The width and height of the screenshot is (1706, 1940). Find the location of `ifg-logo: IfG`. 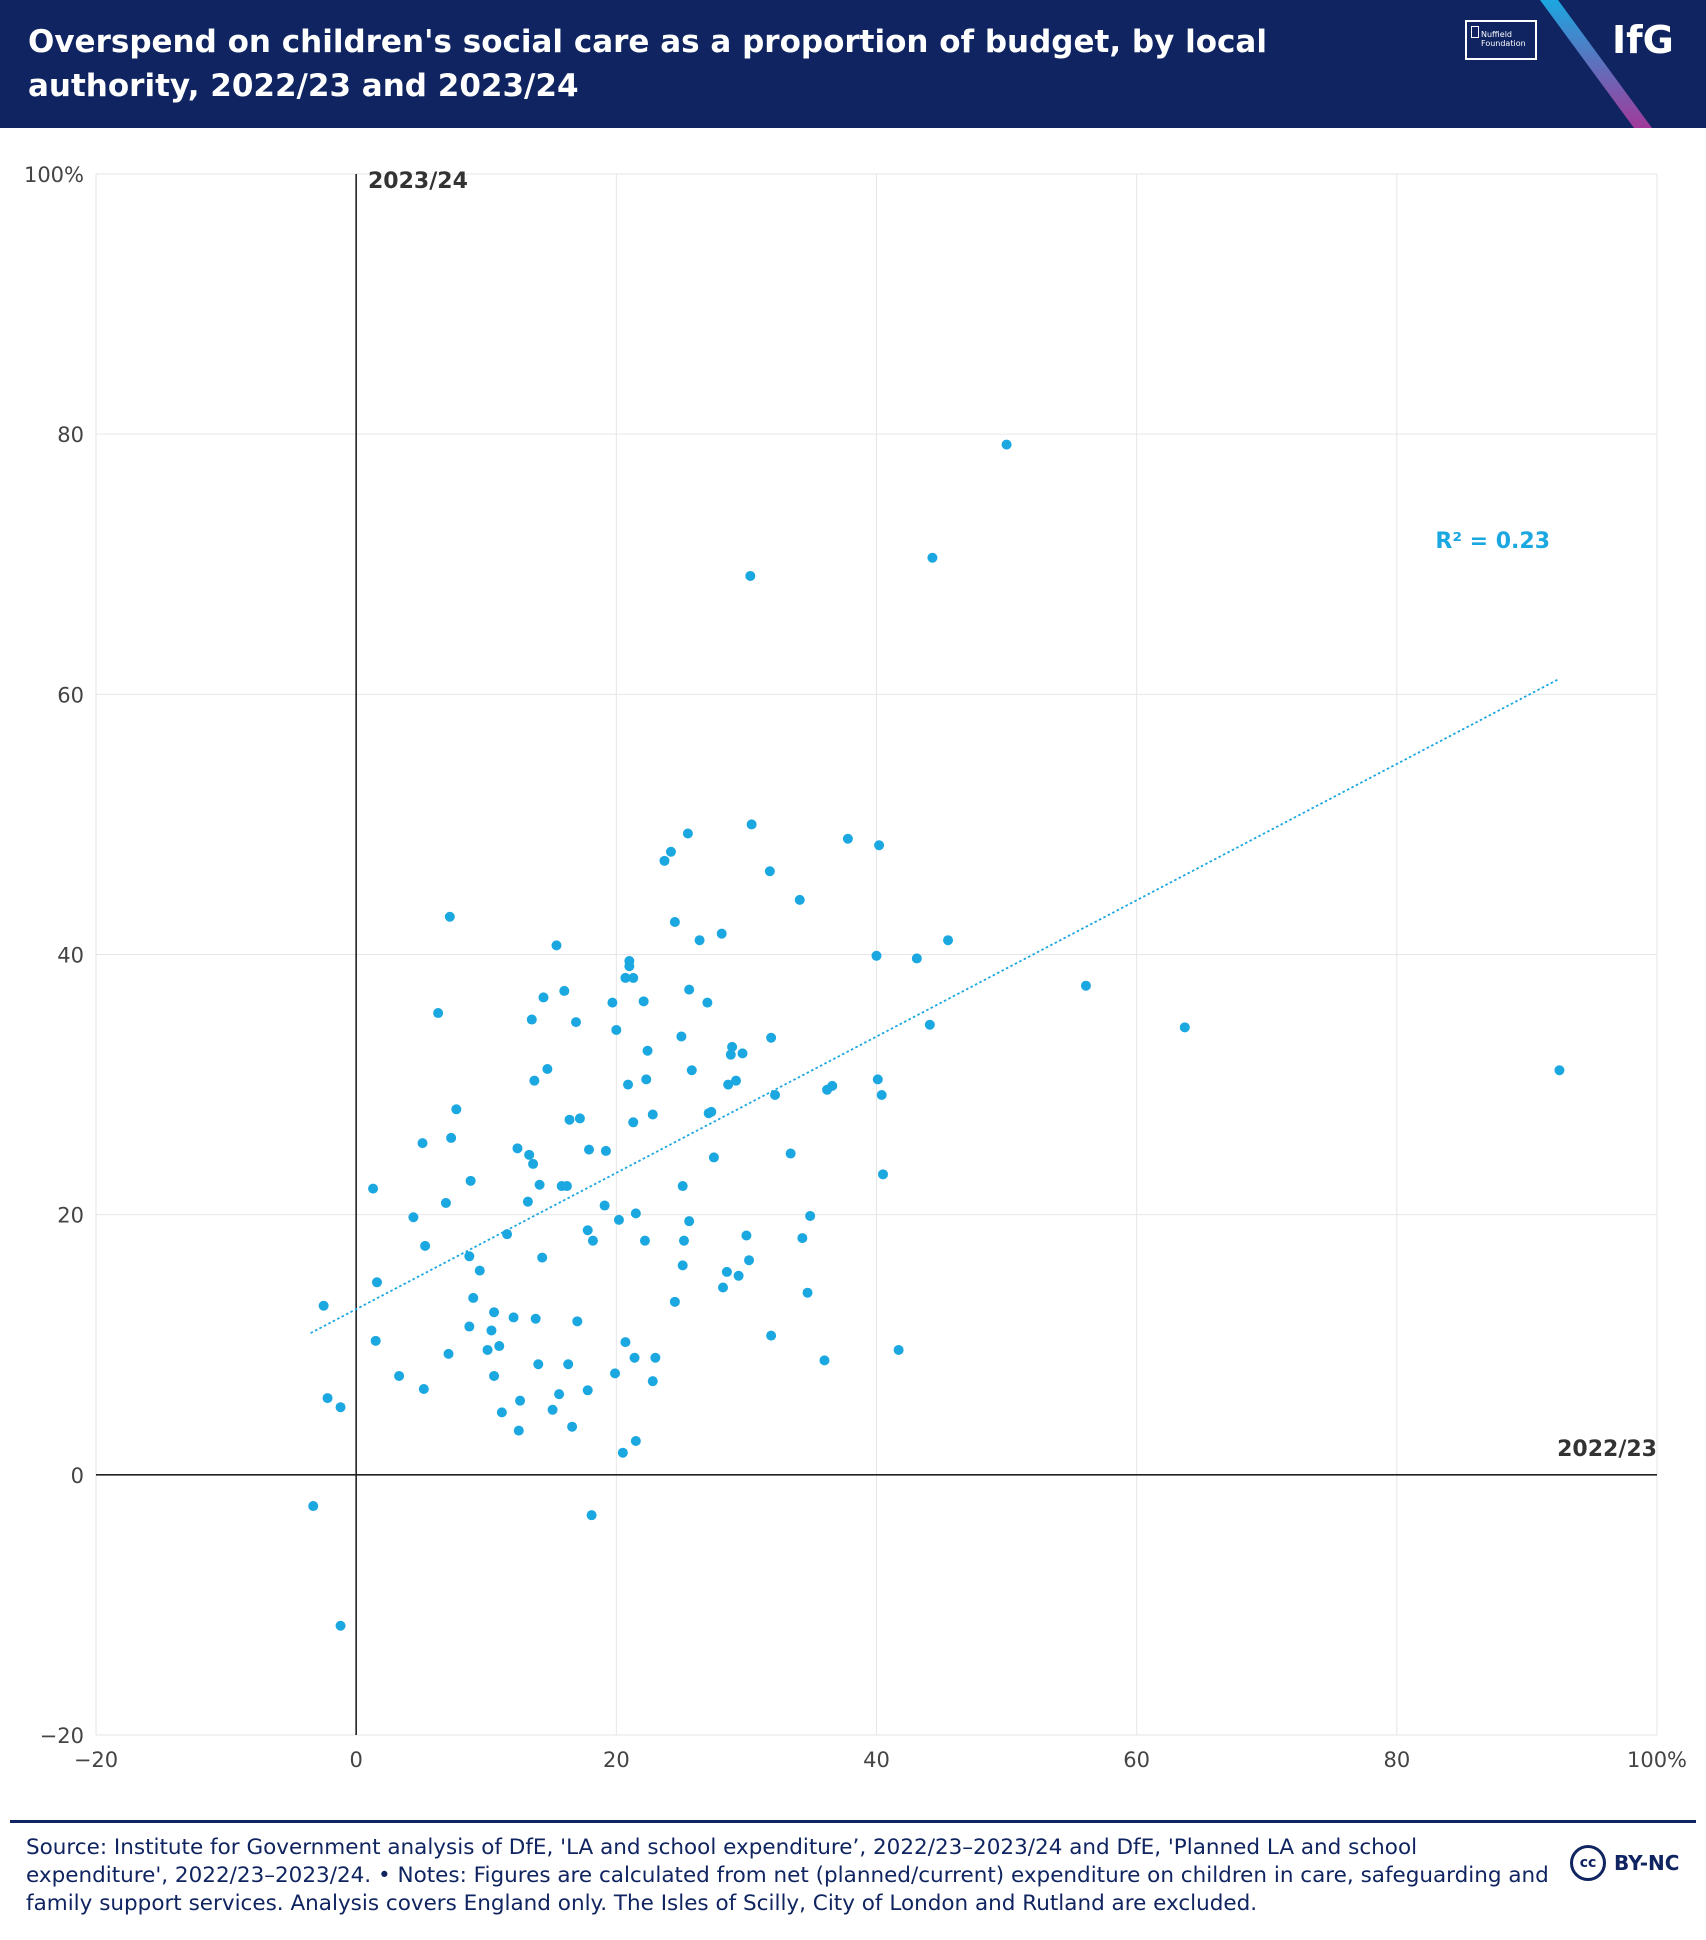

ifg-logo: IfG is located at coordinates (1643, 40).